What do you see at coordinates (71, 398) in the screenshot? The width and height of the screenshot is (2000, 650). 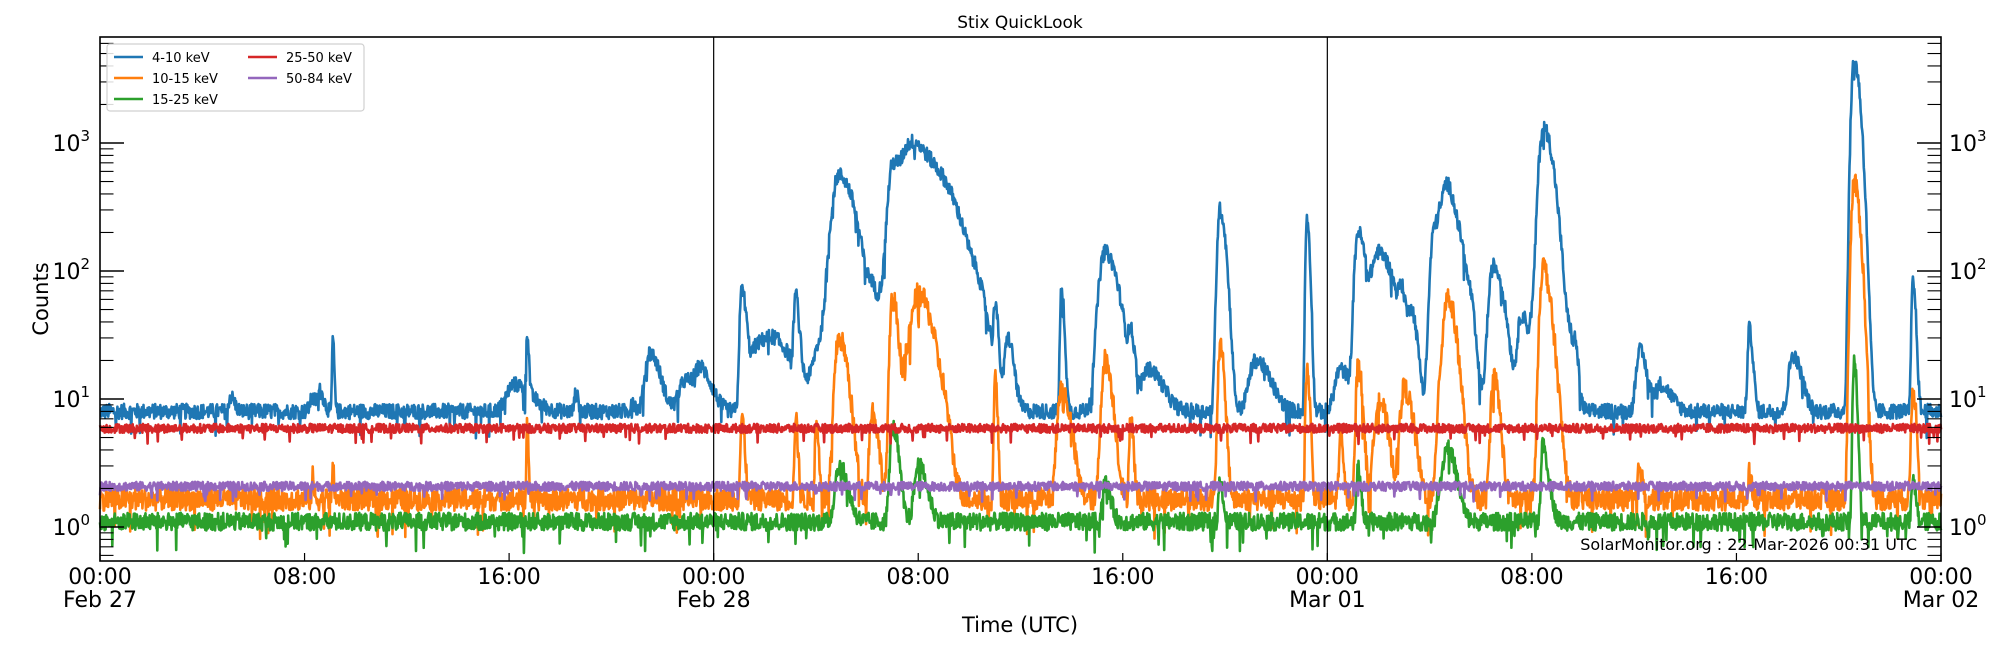 I see `y-tick-label-left: 10¹` at bounding box center [71, 398].